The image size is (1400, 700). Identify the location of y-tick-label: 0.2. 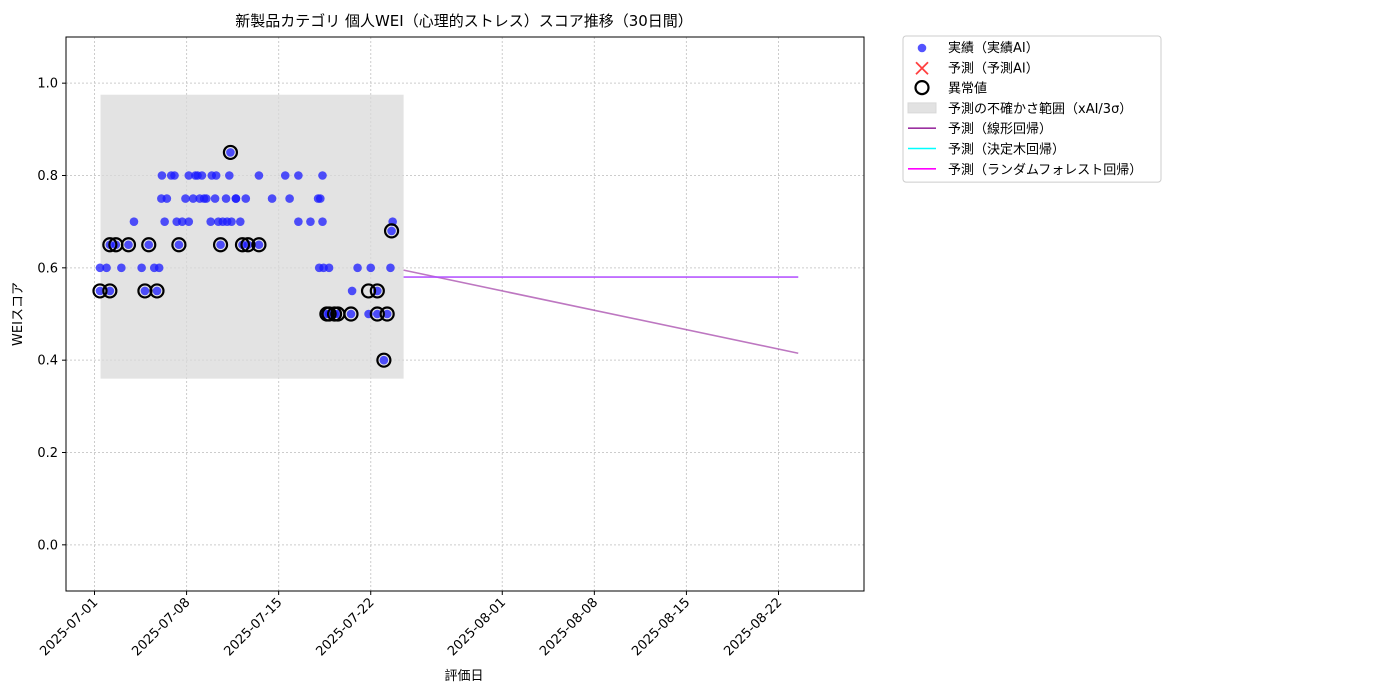
(47, 453).